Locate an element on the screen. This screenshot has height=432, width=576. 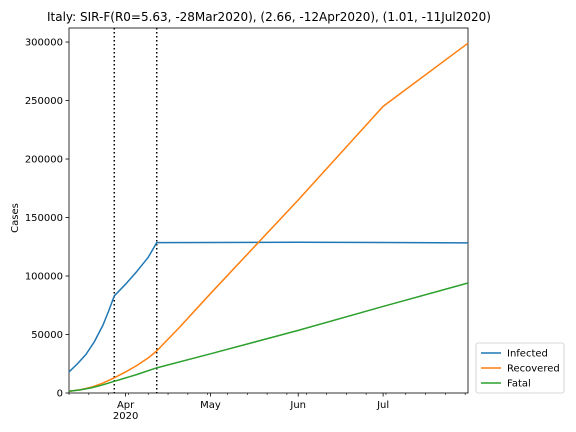
y-tick-label: 200000 is located at coordinates (44, 160).